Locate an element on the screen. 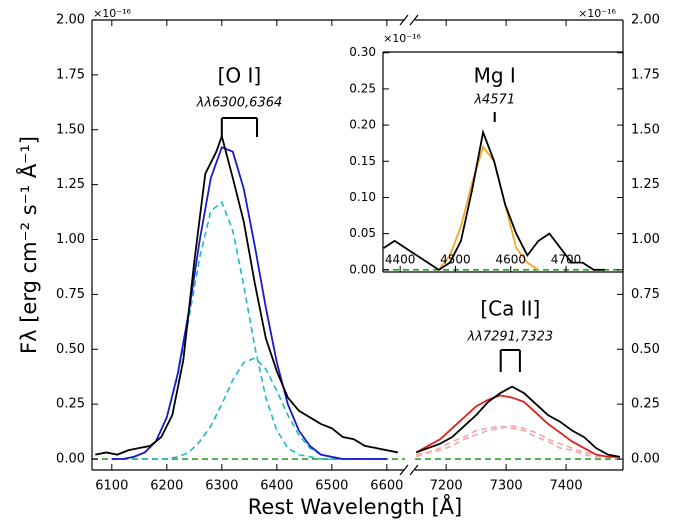 The height and width of the screenshot is (525, 683). y-tick-label: 0.05 is located at coordinates (362, 233).